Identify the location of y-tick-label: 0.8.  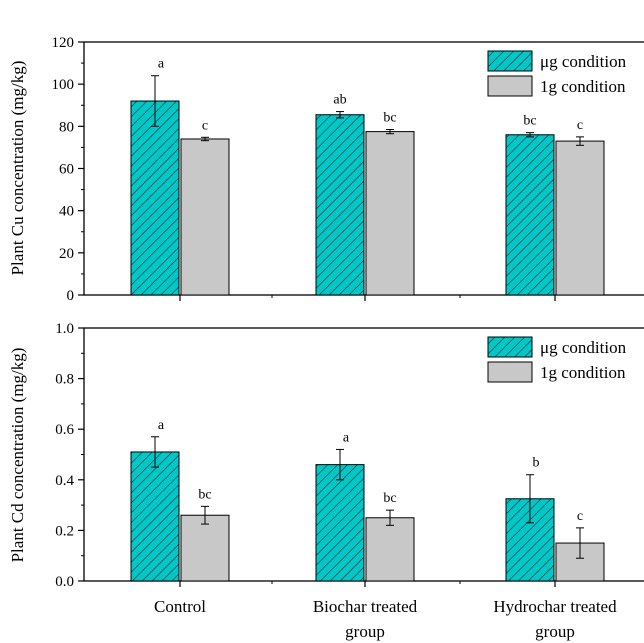
(64, 380).